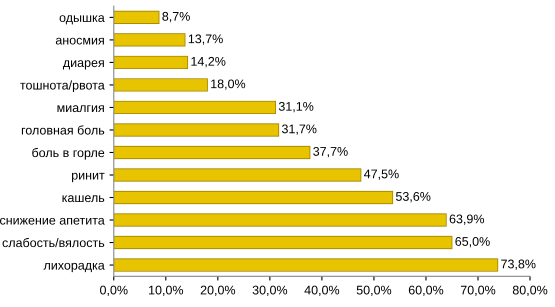  Describe the element at coordinates (82, 19) in the screenshot. I see `y-tick-label: одышка` at that location.